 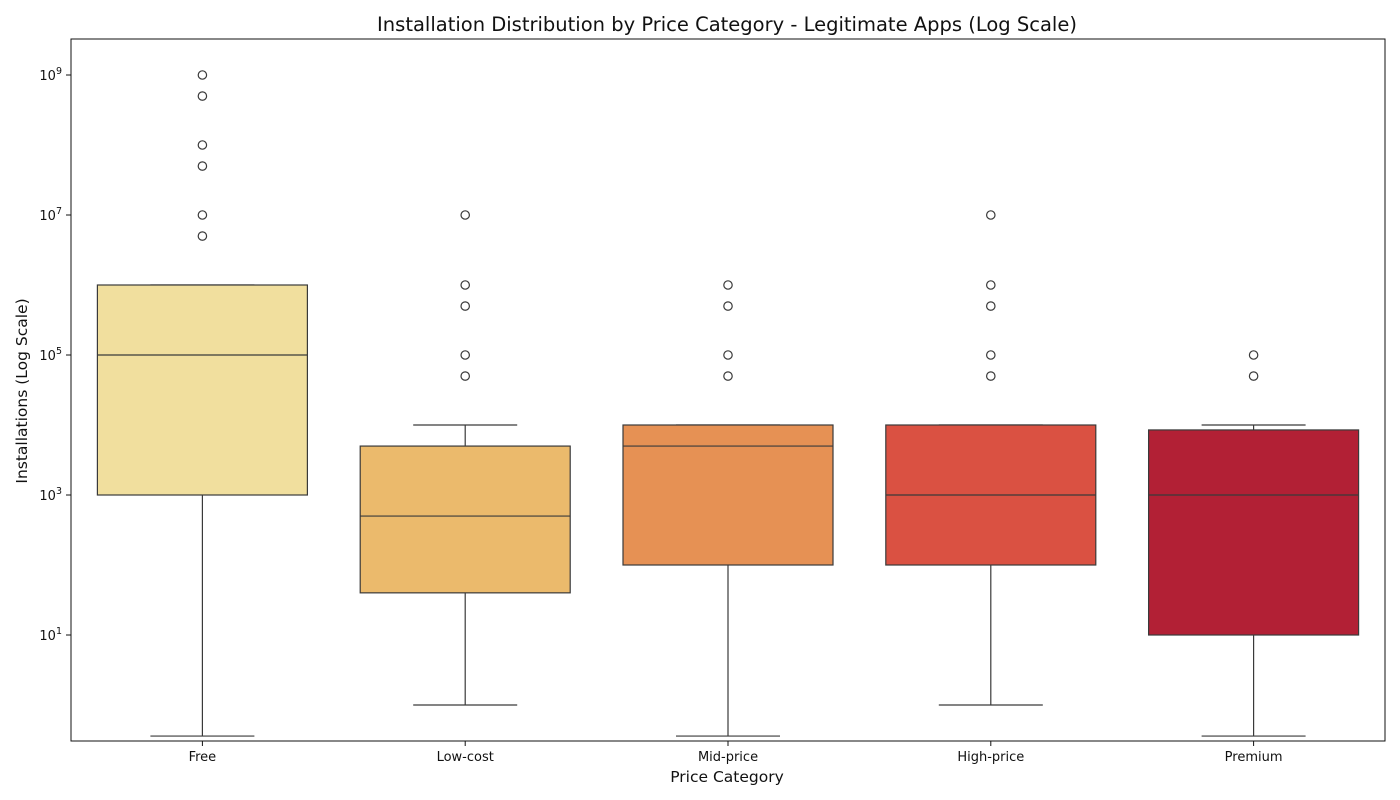 I want to click on y-tick-label: 10⁹, so click(x=50, y=75).